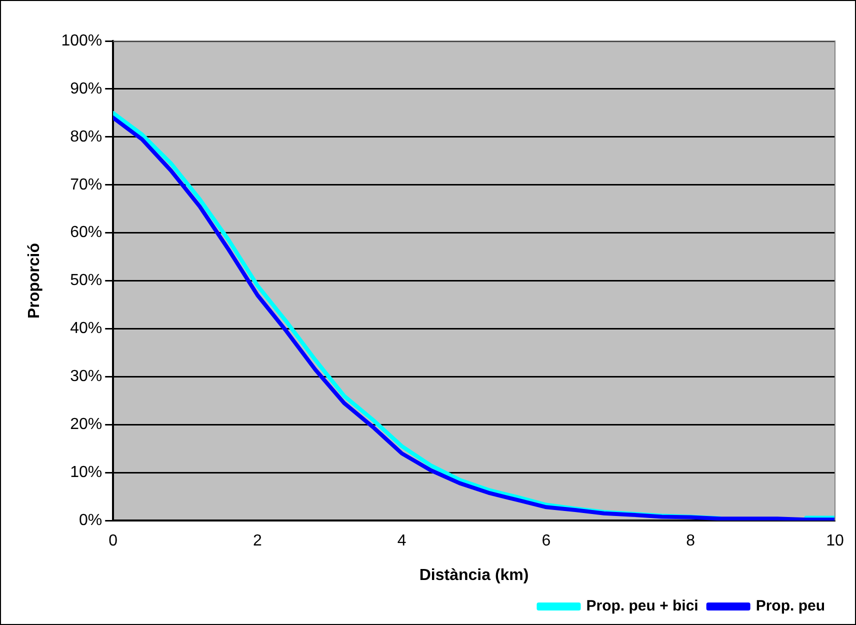 The height and width of the screenshot is (625, 856). Describe the element at coordinates (86, 425) in the screenshot. I see `y-tick-label: 20%` at that location.